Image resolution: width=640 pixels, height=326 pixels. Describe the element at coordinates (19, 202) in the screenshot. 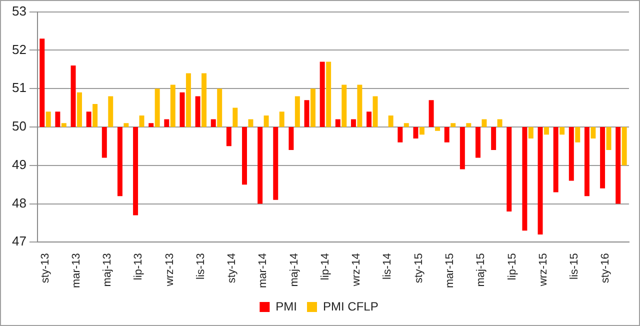

I see `y-tick-label: 48` at that location.